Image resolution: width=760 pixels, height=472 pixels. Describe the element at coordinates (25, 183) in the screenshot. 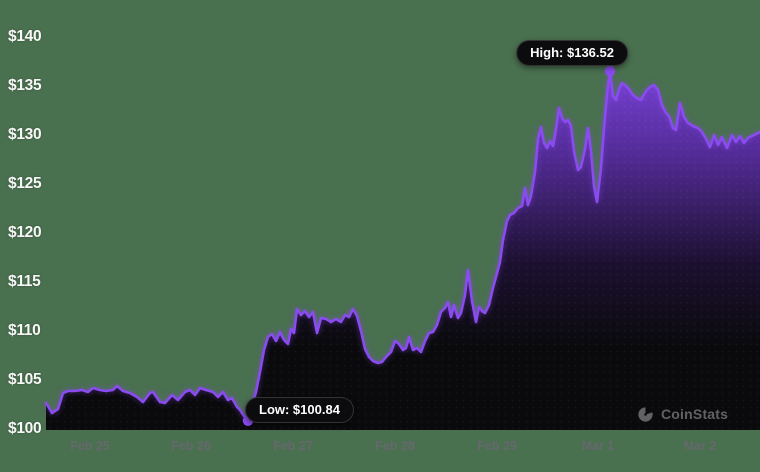

I see `y-axis-label: $125` at that location.